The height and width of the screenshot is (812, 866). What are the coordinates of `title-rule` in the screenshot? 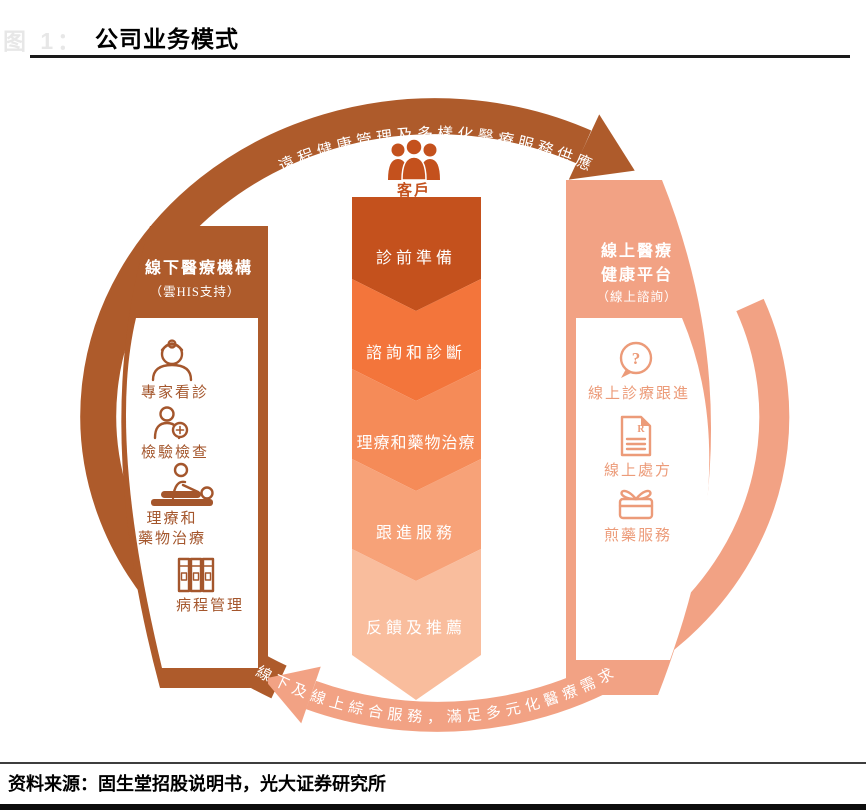 It's located at (440, 56).